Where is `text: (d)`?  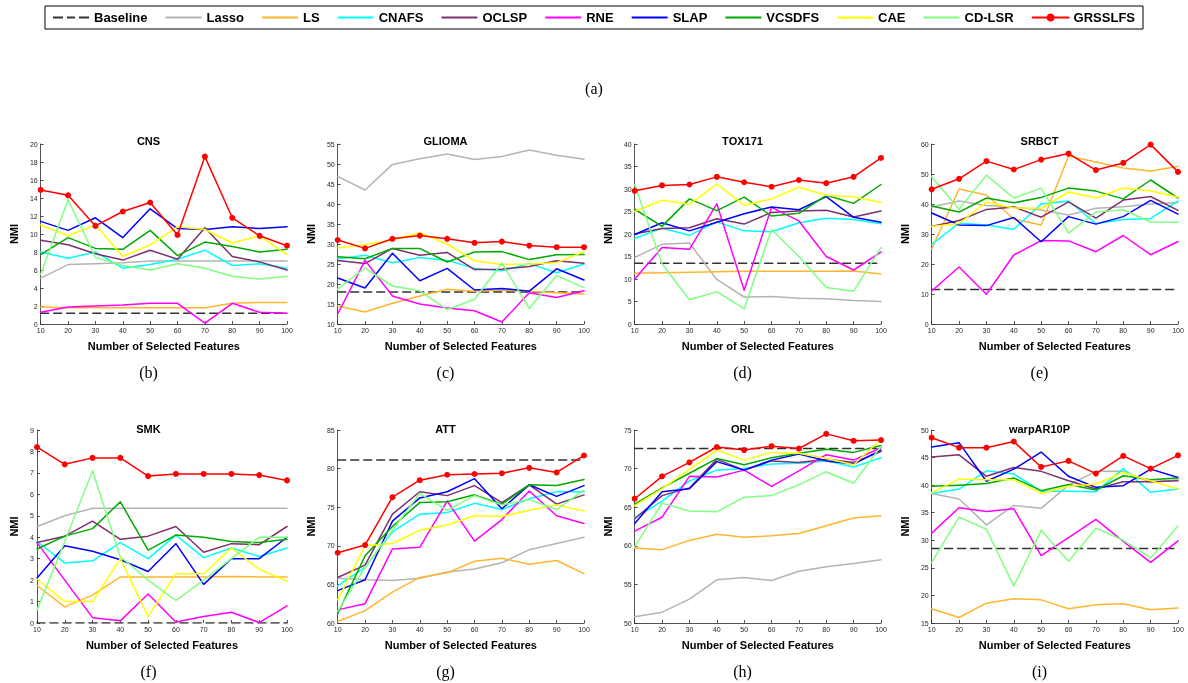 text: (d) is located at coordinates (742, 372).